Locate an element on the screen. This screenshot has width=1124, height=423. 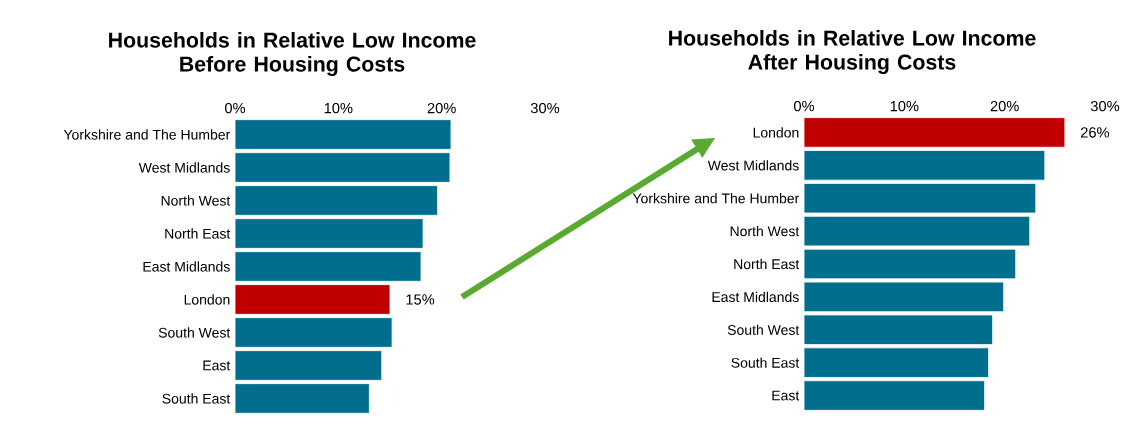
data-label: 15% is located at coordinates (420, 299).